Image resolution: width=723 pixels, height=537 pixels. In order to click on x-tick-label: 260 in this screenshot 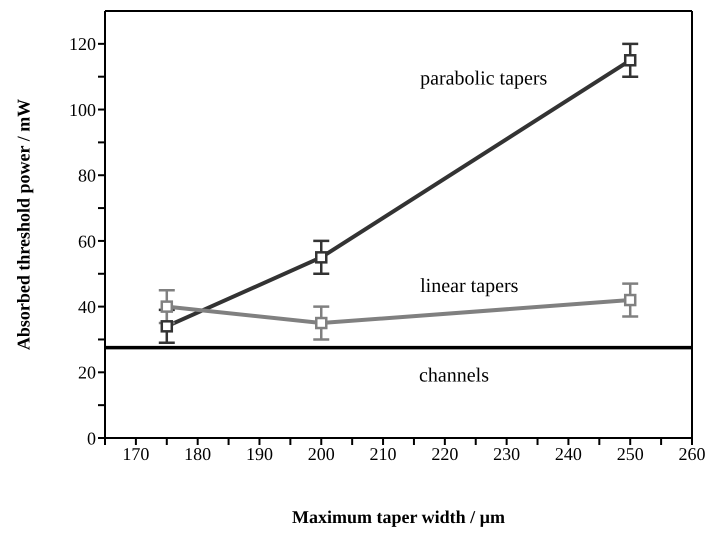, I will do `click(692, 454)`.